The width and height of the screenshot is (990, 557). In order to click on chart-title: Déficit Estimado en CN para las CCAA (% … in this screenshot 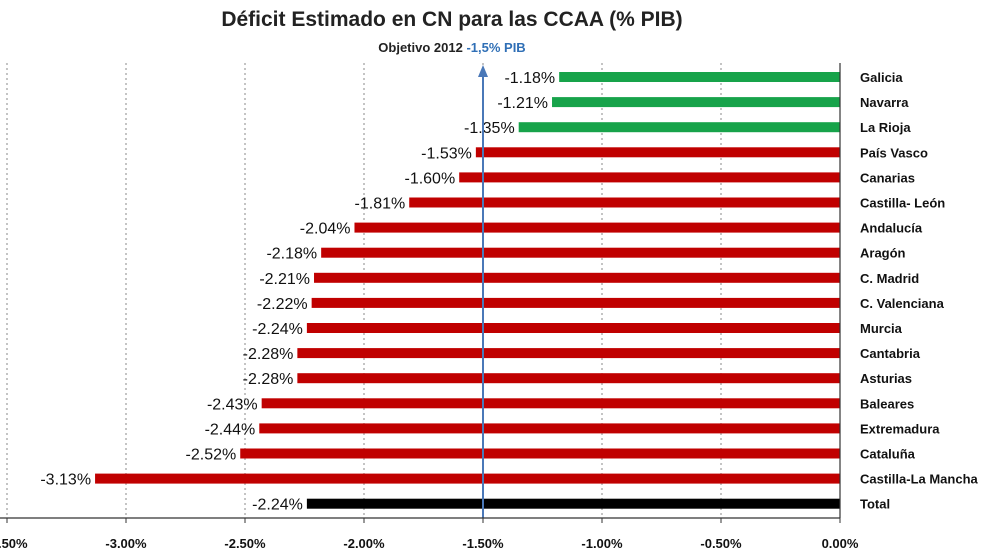, I will do `click(452, 19)`.